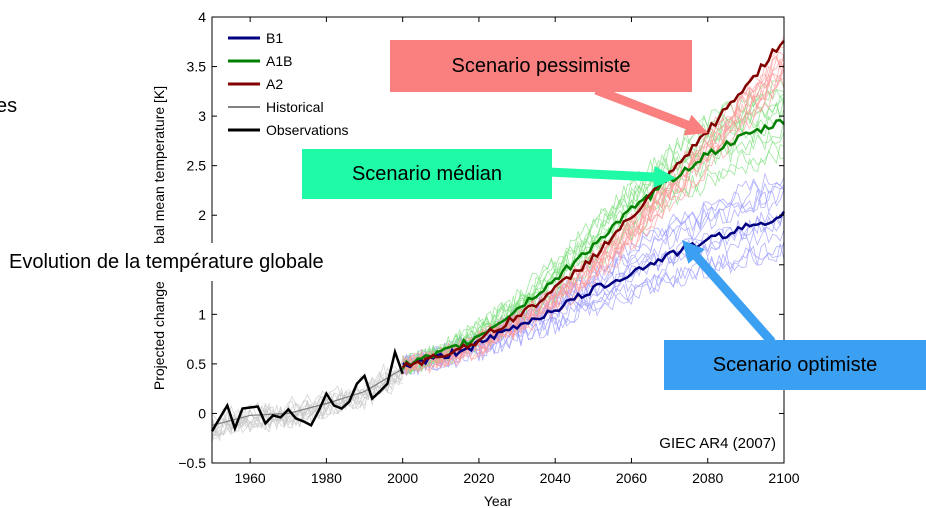 The image size is (926, 508). I want to click on legend-label-observations: Observations, so click(307, 130).